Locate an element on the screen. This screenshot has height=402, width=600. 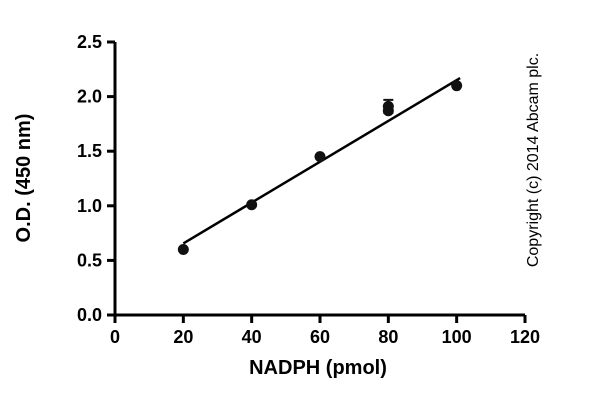
x-axis-title: NADPH (pmol) is located at coordinates (318, 368).